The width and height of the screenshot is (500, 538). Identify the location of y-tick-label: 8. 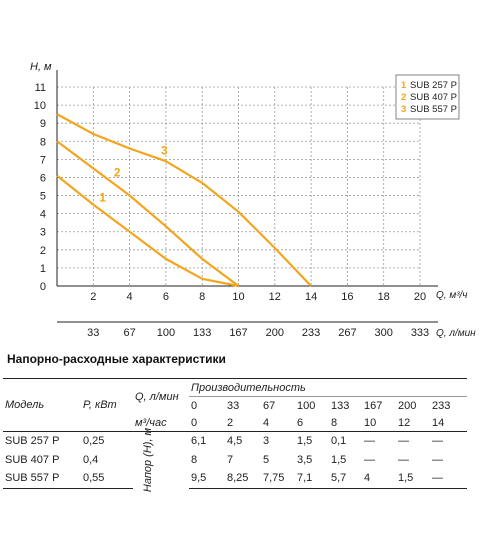
(43, 142).